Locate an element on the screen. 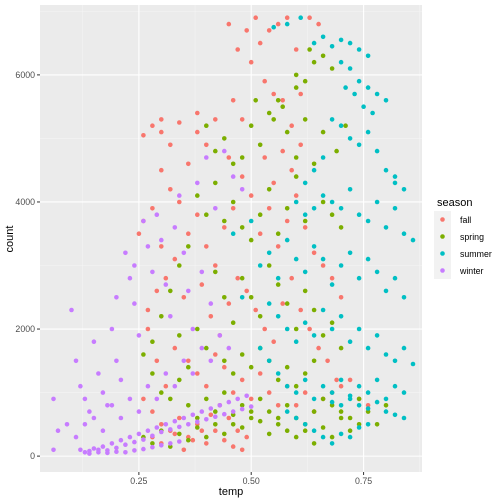 This screenshot has height=504, width=504. x-axis-title: temp is located at coordinates (231, 492).